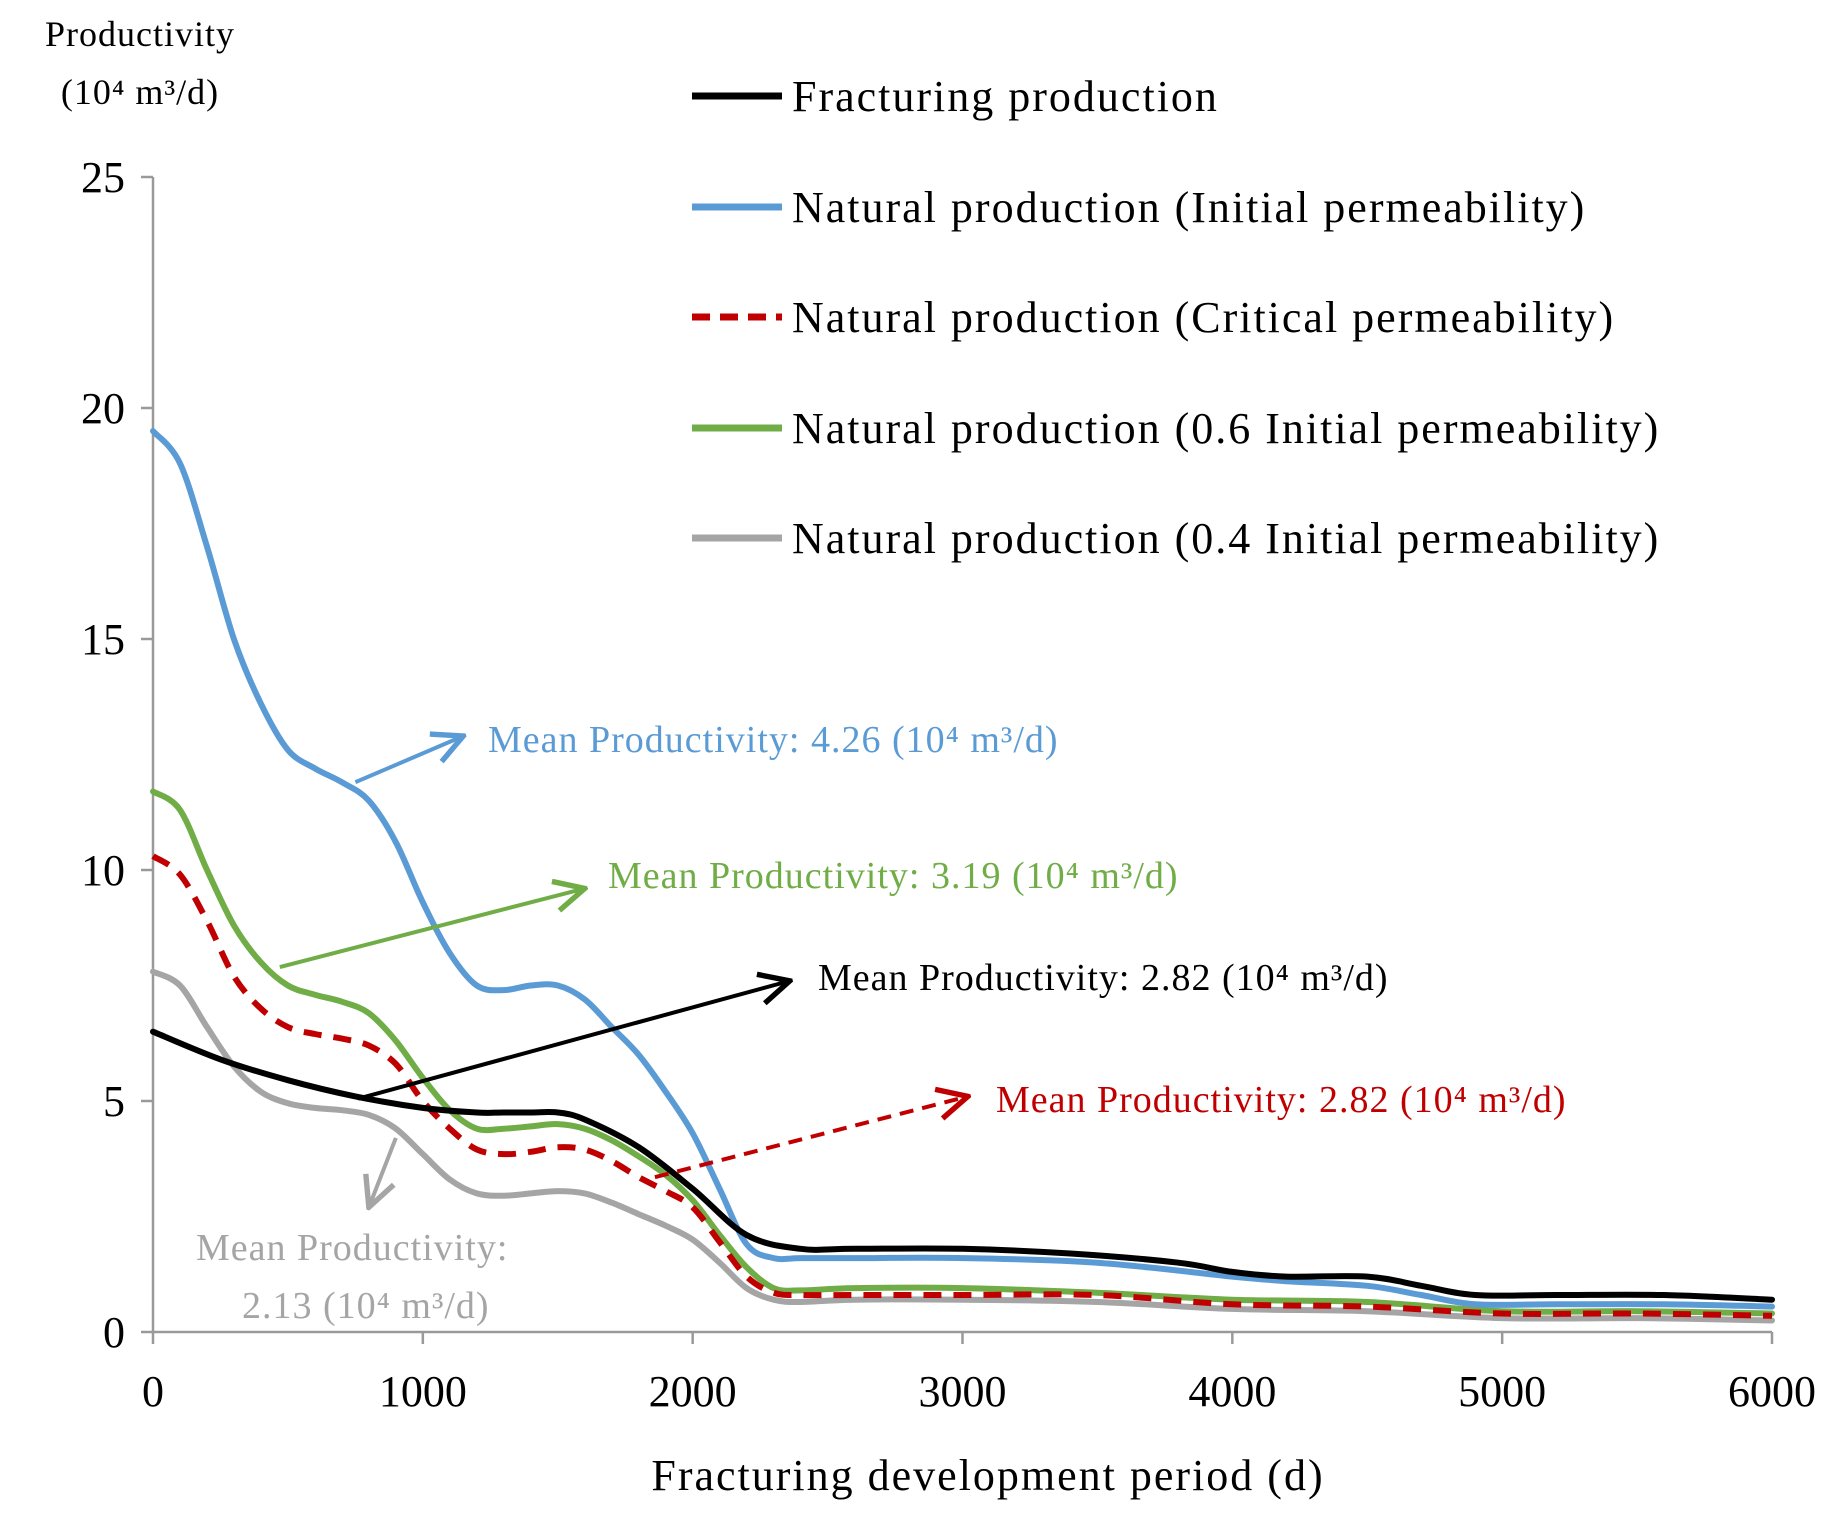  I want to click on y-tick-label: 15, so click(103, 639).